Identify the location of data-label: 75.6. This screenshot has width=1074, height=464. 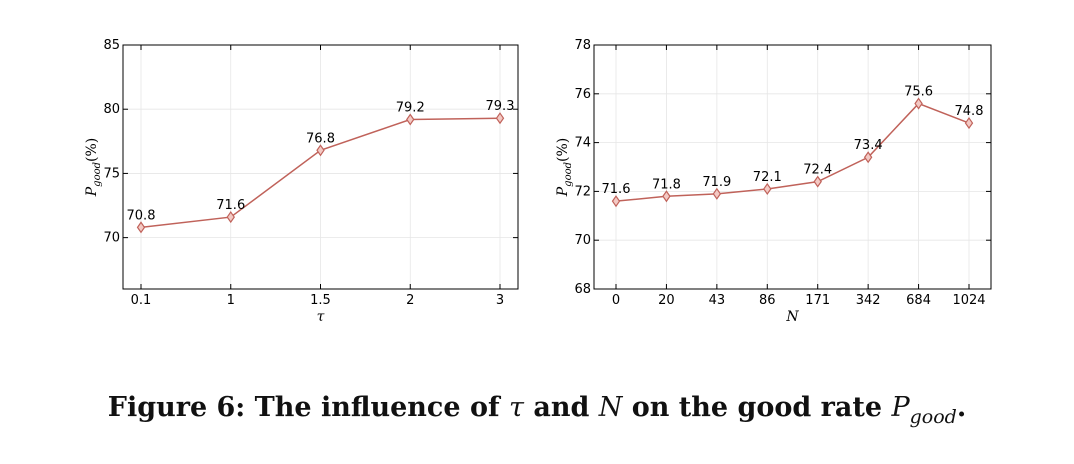
(918, 92).